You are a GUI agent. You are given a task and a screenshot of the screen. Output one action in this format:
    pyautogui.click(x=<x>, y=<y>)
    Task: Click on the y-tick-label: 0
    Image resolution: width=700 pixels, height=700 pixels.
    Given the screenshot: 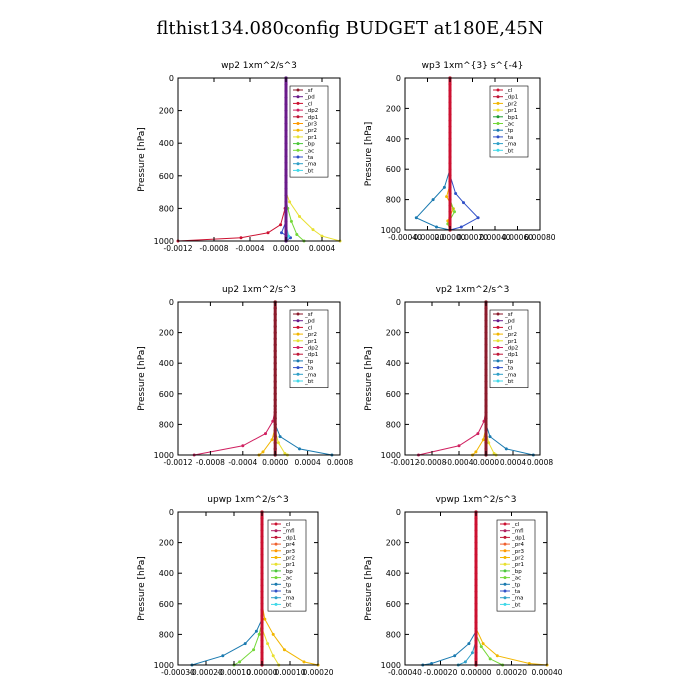 What is the action you would take?
    pyautogui.click(x=171, y=512)
    